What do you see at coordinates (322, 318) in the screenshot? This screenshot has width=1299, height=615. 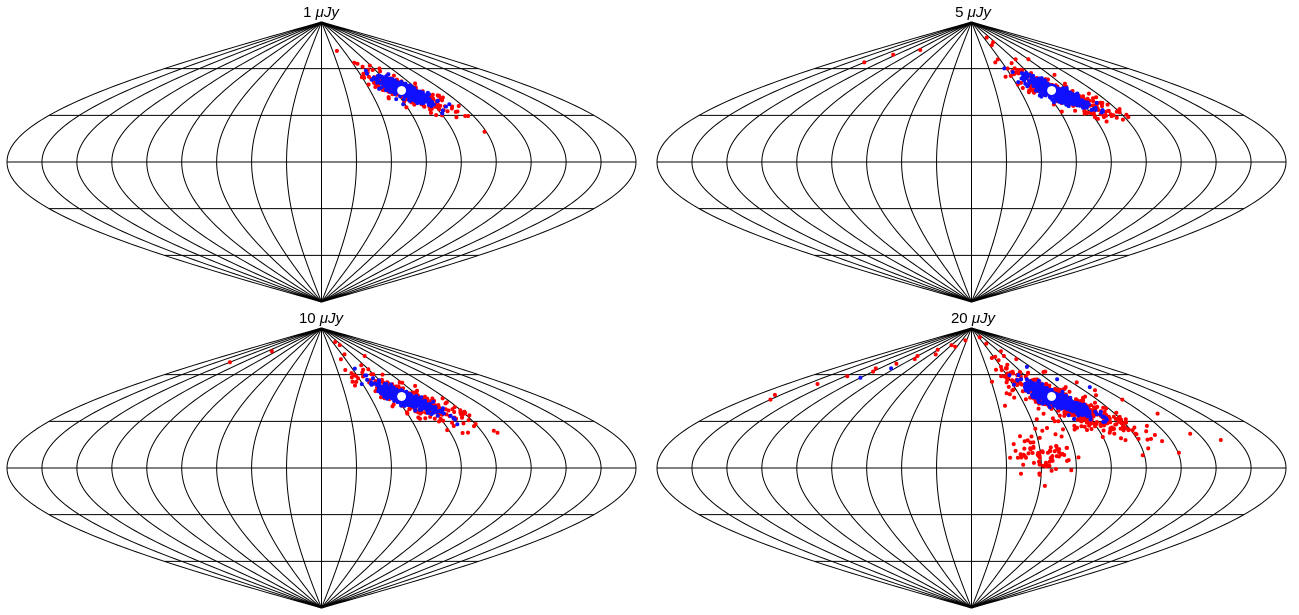 I see `panel-title: 10 μJy` at bounding box center [322, 318].